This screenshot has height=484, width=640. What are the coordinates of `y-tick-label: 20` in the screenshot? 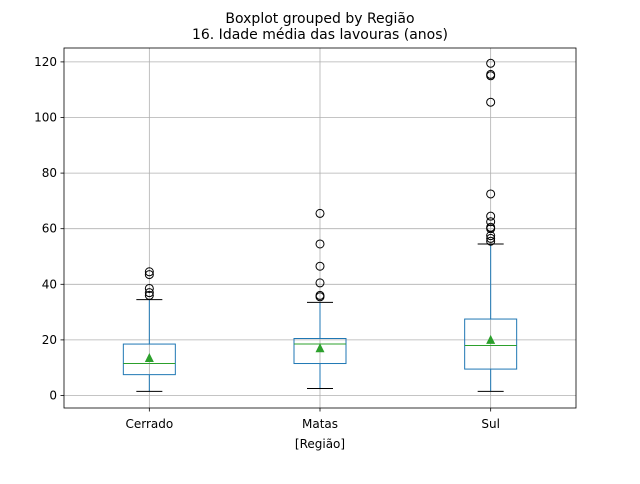 It's located at (49, 340).